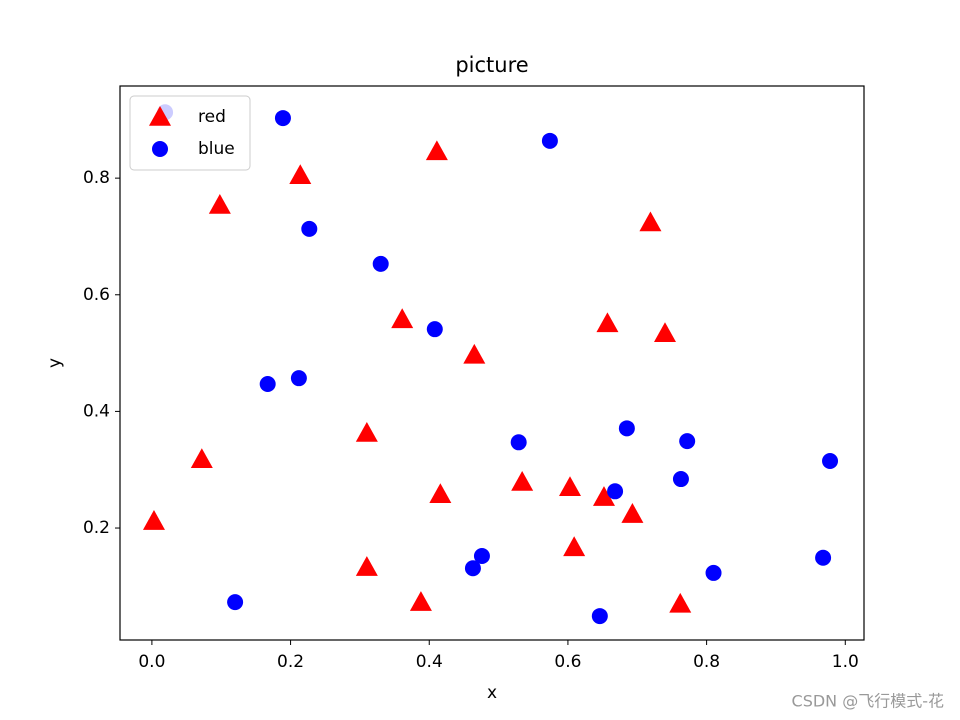  Describe the element at coordinates (151, 662) in the screenshot. I see `x-tick-label: 0.0` at that location.